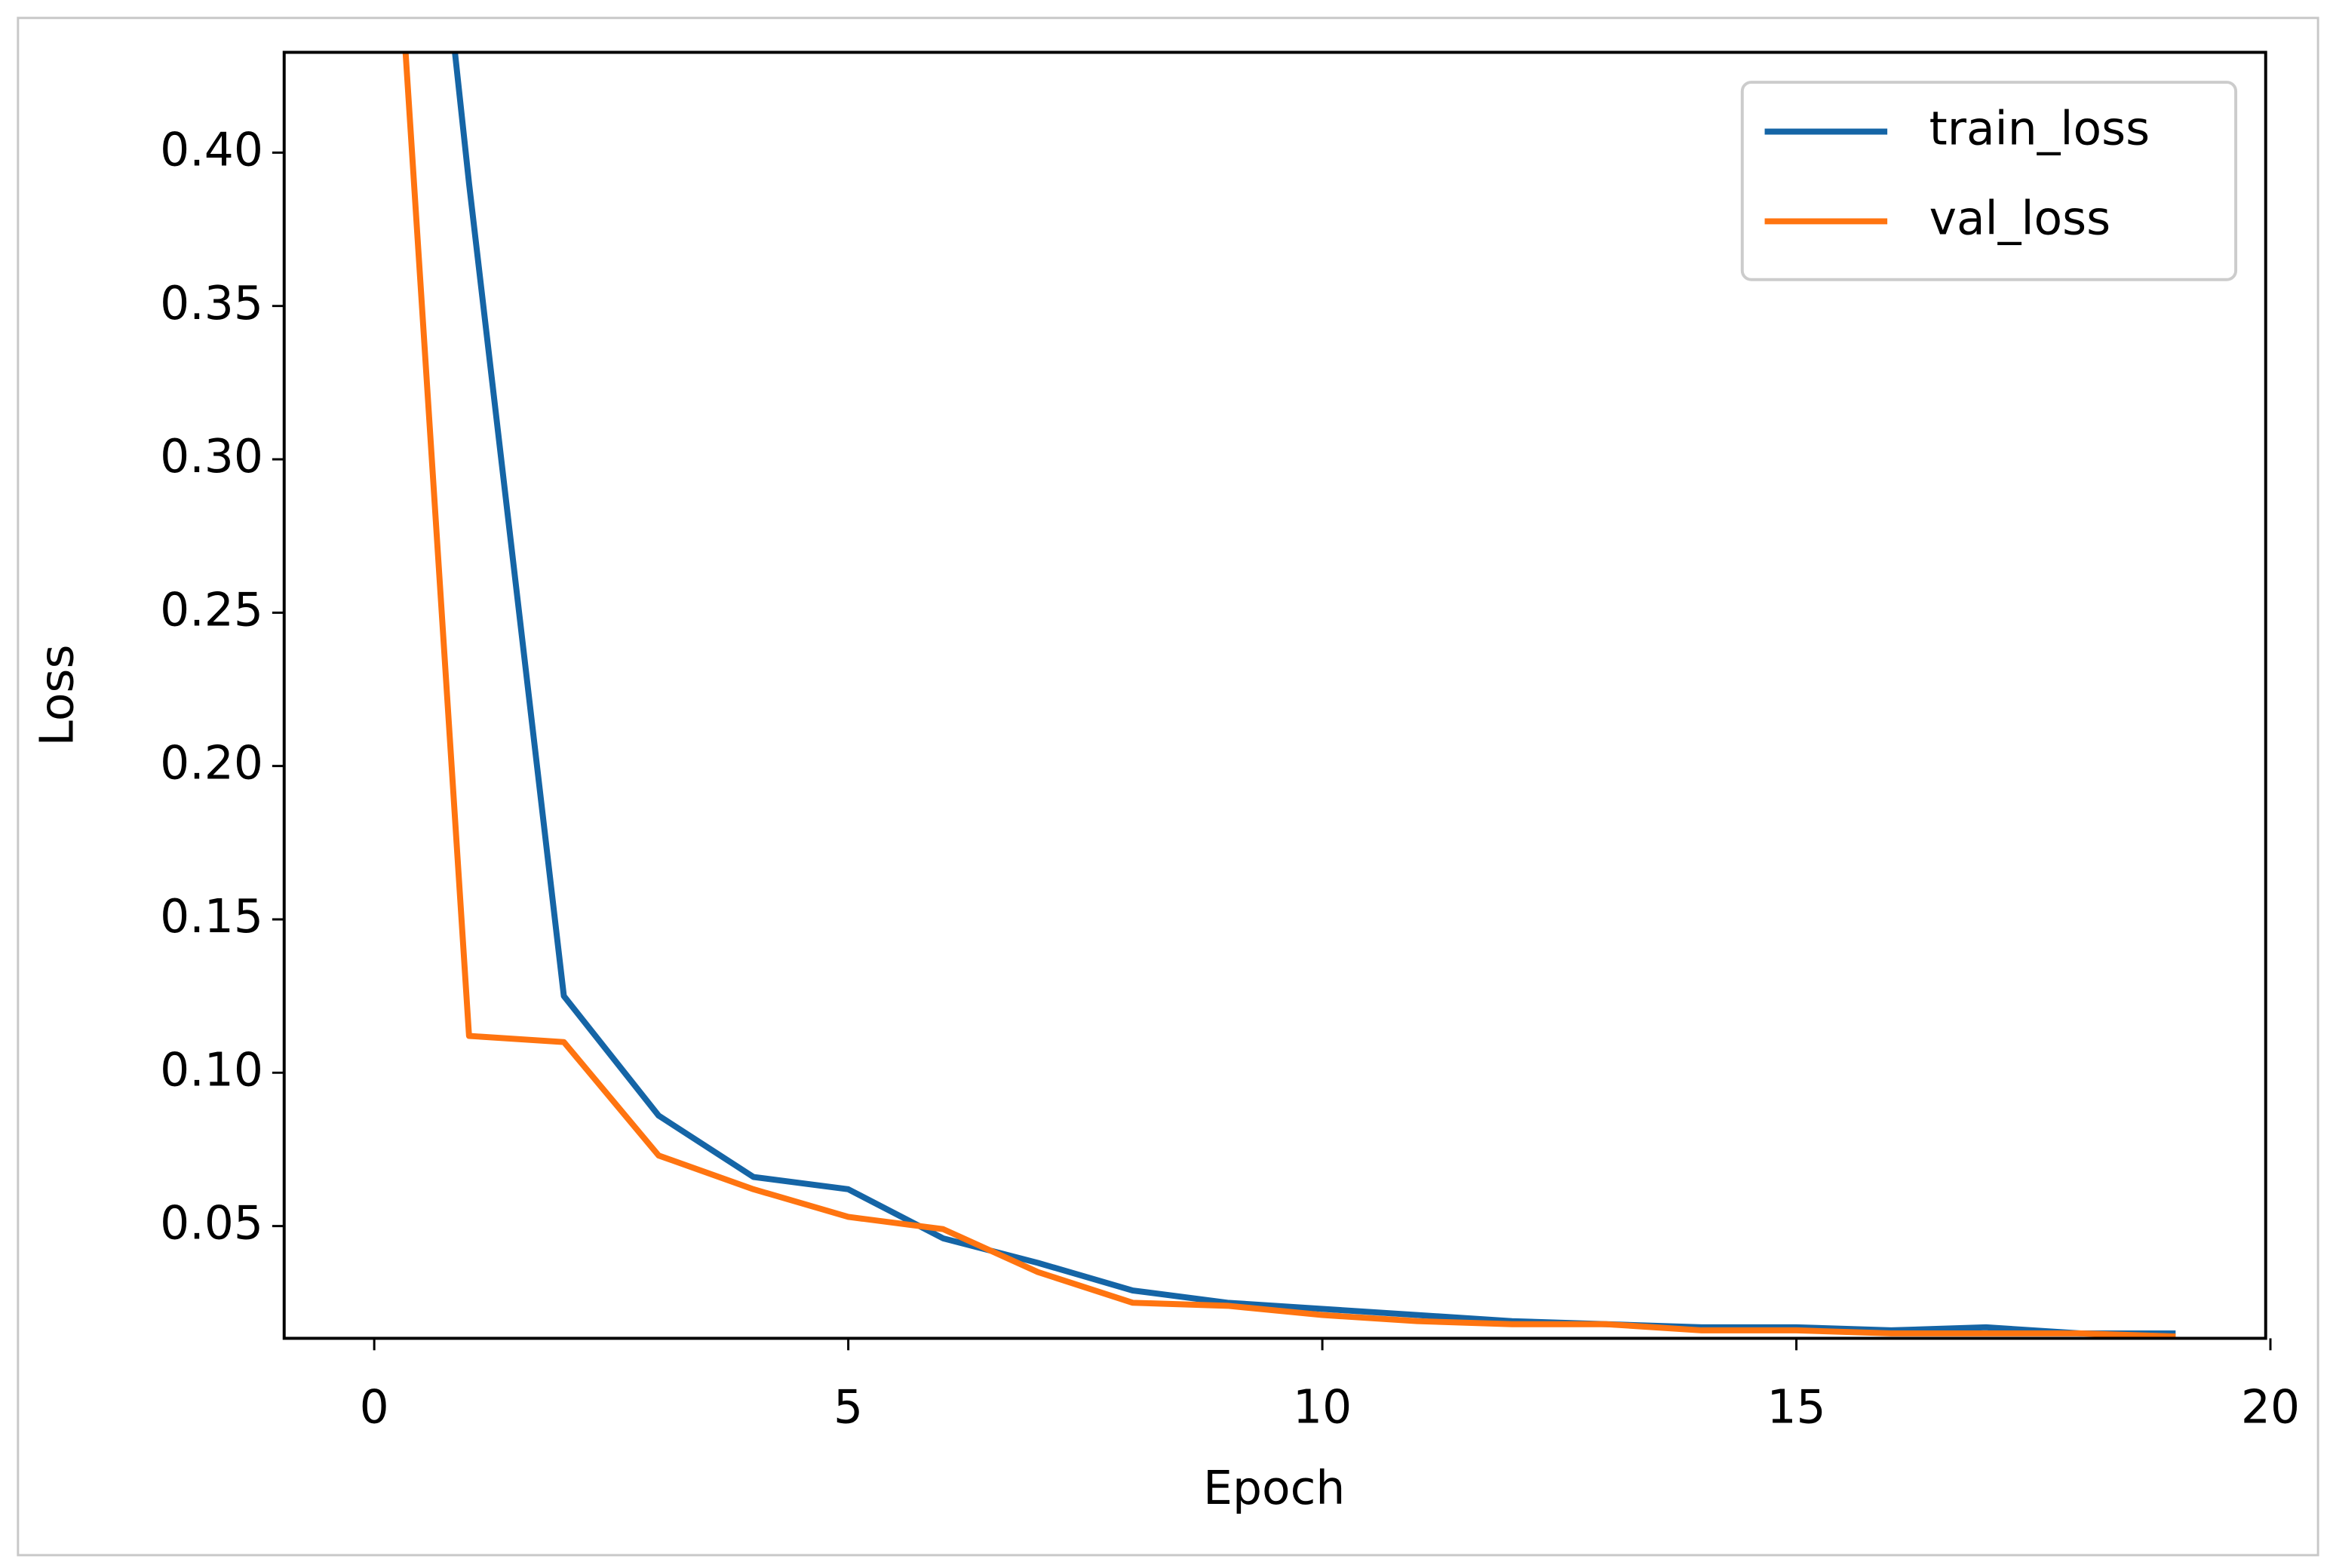  I want to click on y-tick-label: 0.25, so click(211, 610).